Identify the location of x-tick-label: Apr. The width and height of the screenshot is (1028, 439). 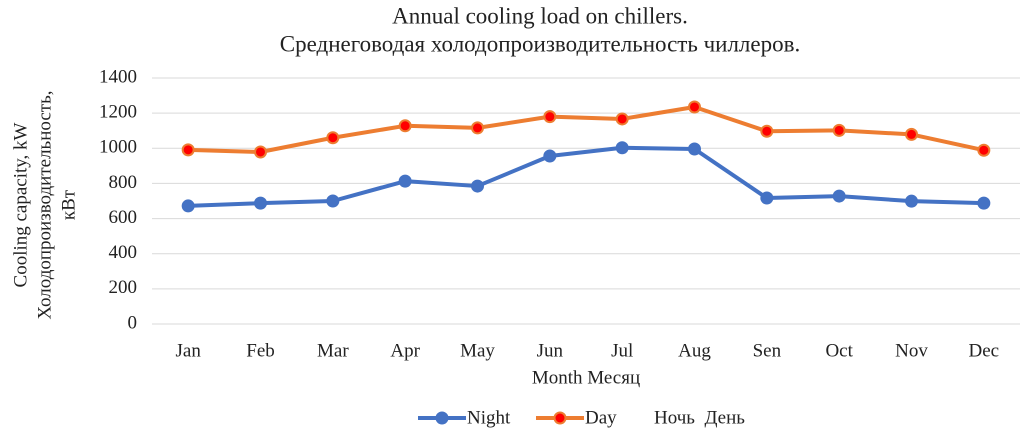
(405, 350).